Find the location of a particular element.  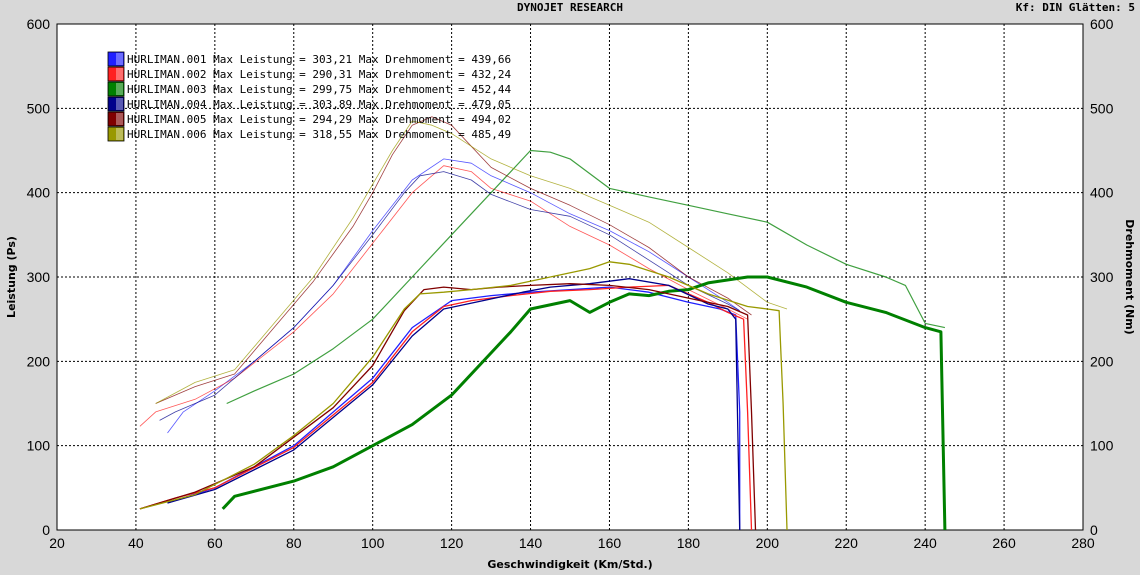

x-tick-label: 260 is located at coordinates (1004, 543).